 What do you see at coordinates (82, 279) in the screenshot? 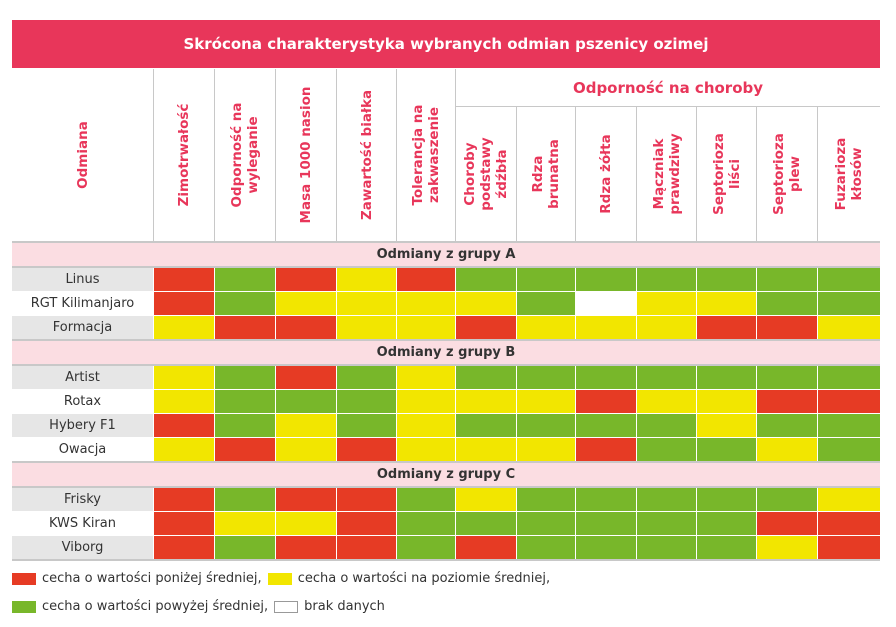
I see `row-name: Linus` at bounding box center [82, 279].